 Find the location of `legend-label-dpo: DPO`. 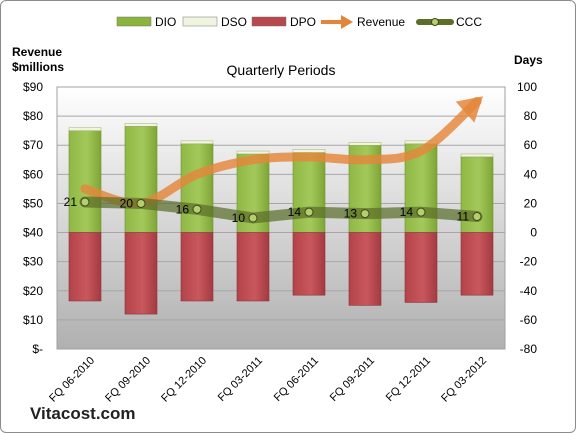

legend-label-dpo: DPO is located at coordinates (303, 22).